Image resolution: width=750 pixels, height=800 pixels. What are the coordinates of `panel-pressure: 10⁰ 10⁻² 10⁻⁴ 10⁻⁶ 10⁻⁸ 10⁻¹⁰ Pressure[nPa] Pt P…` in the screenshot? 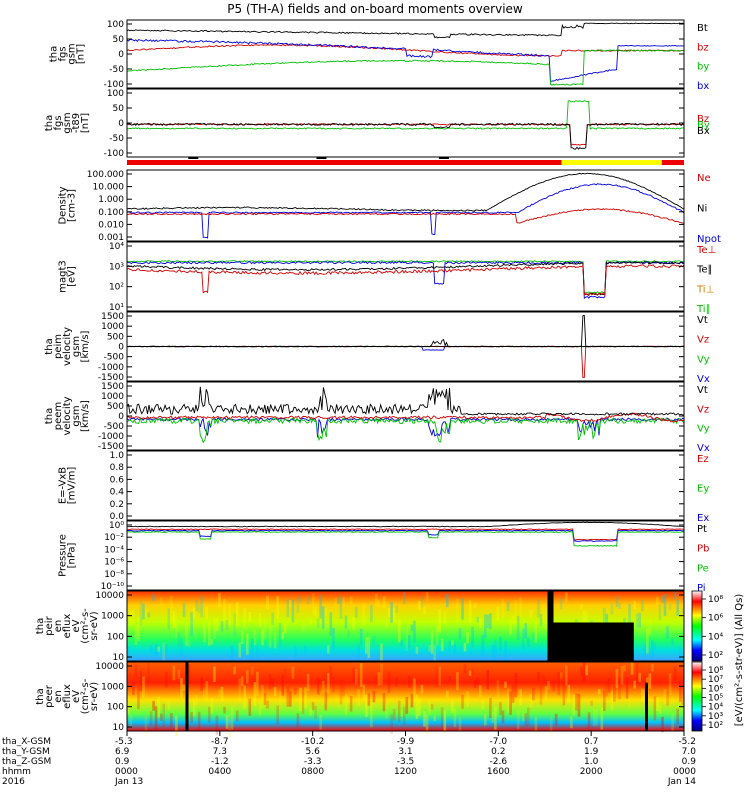 It's located at (383, 557).